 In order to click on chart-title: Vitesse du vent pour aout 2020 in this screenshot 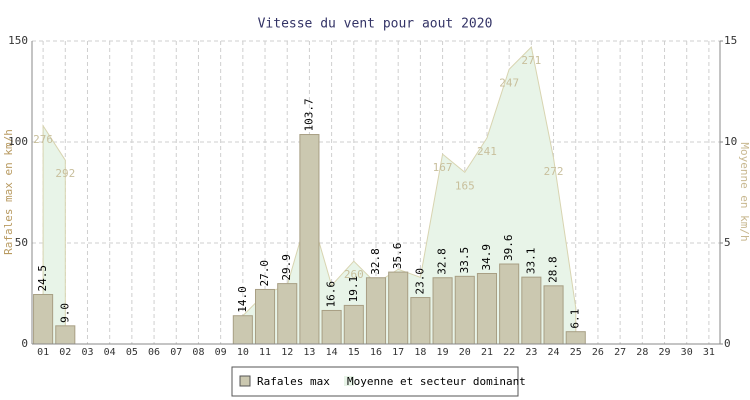, I will do `click(375, 24)`.